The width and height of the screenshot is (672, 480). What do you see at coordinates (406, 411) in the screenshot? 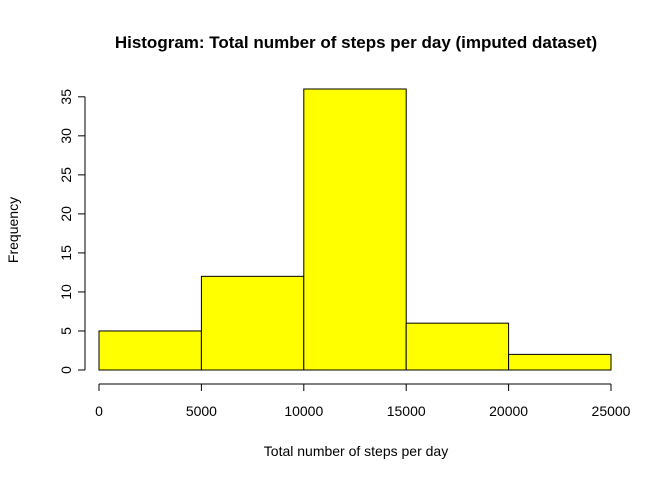
I see `x-tick-label: 15000` at bounding box center [406, 411].